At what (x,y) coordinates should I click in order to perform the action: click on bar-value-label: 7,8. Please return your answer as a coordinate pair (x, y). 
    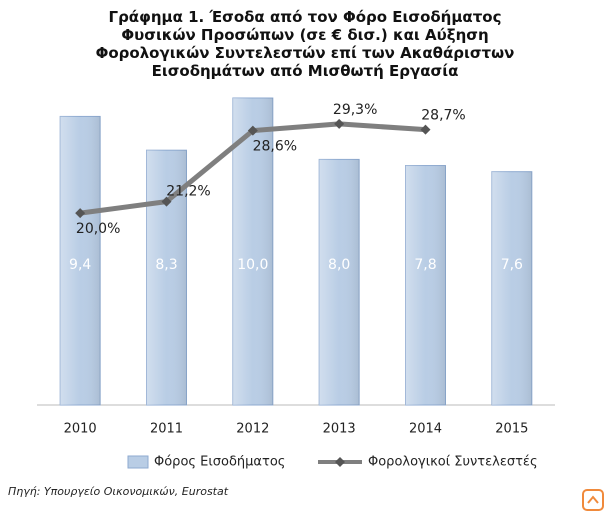
    Looking at the image, I should click on (425, 265).